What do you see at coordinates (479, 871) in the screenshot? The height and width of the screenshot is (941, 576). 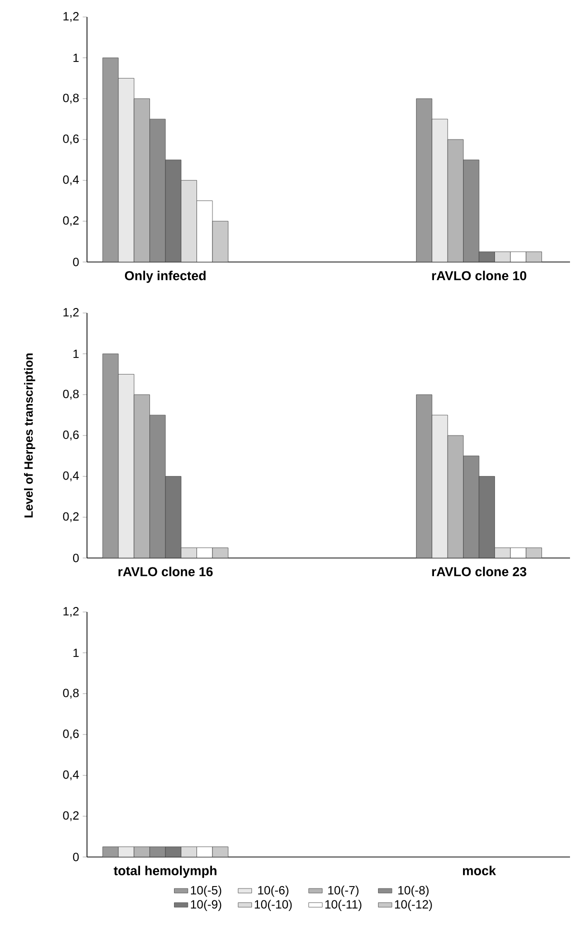 I see `x-tick-label: mock` at bounding box center [479, 871].